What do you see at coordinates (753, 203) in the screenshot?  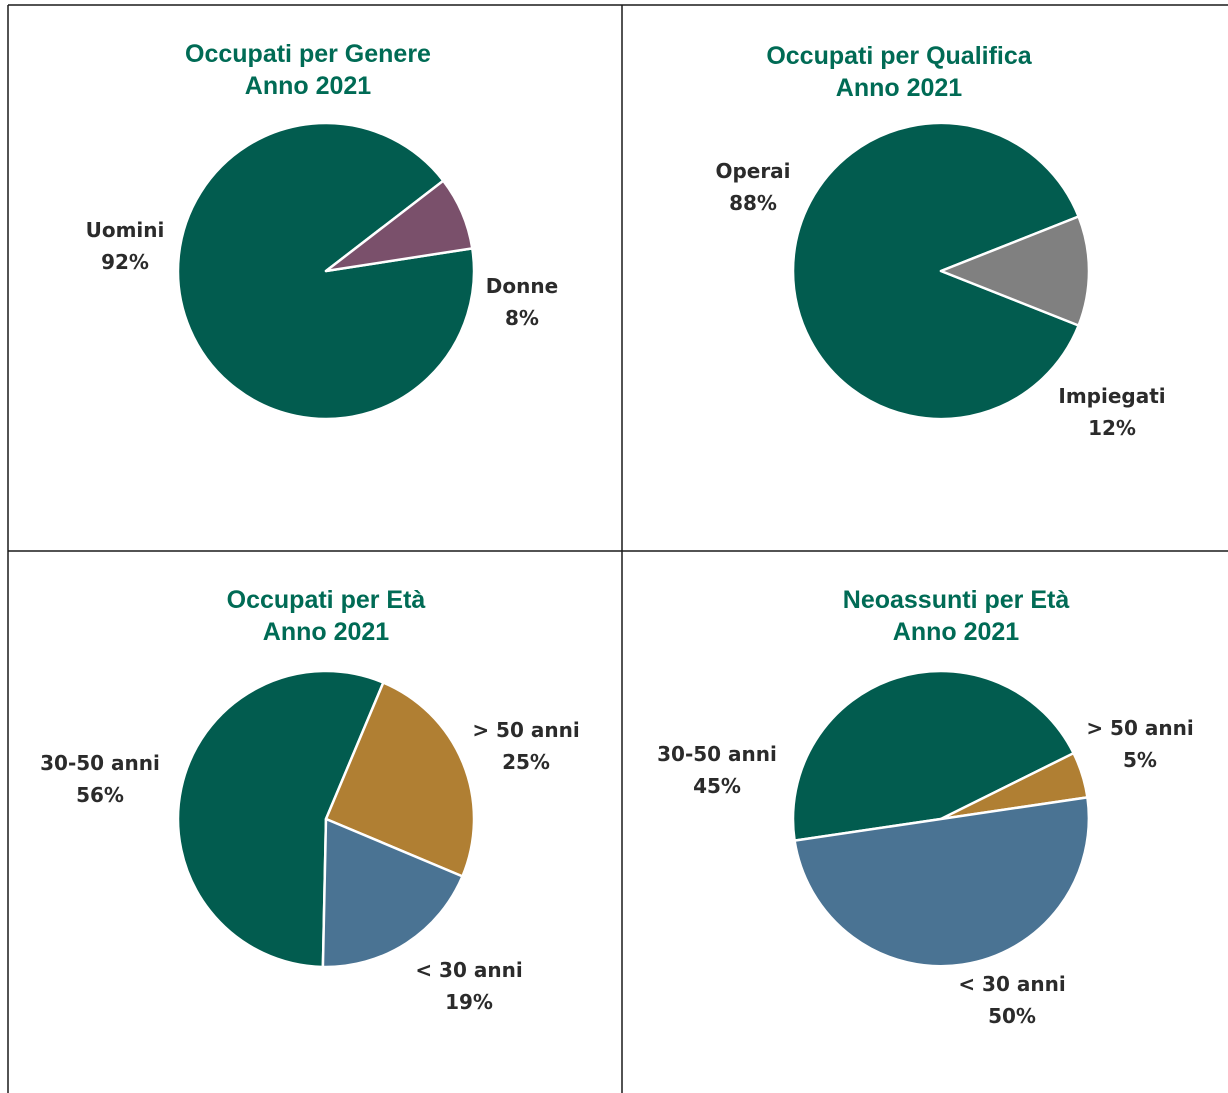 I see `slice-value-label: 88%` at bounding box center [753, 203].